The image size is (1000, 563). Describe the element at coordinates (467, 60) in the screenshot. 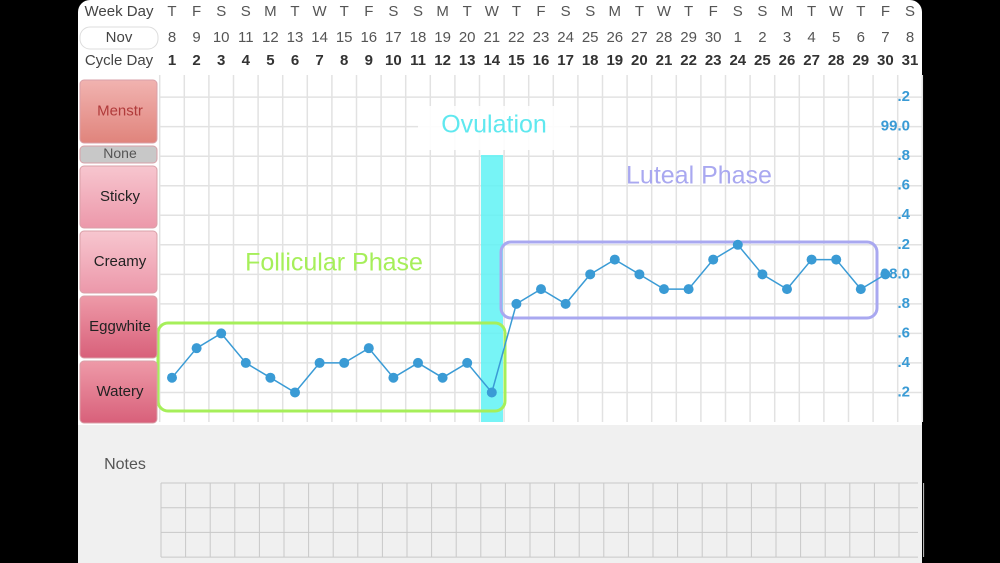

I see `cycle-day: 13` at that location.